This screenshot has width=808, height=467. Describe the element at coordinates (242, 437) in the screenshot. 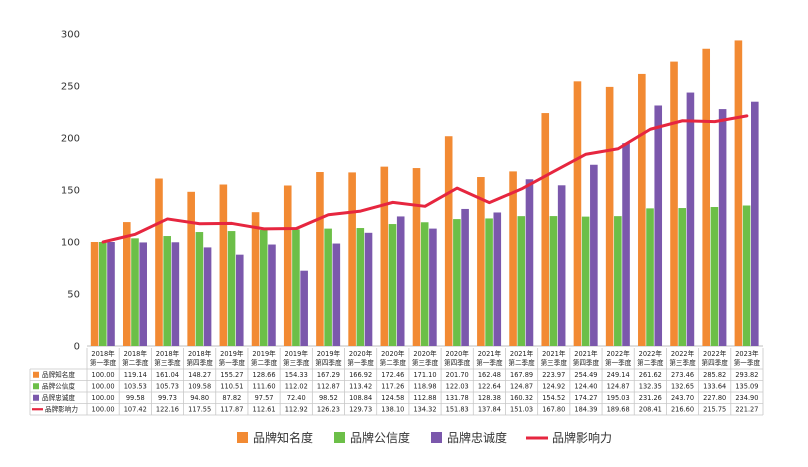

I see `legend-swatch` at that location.